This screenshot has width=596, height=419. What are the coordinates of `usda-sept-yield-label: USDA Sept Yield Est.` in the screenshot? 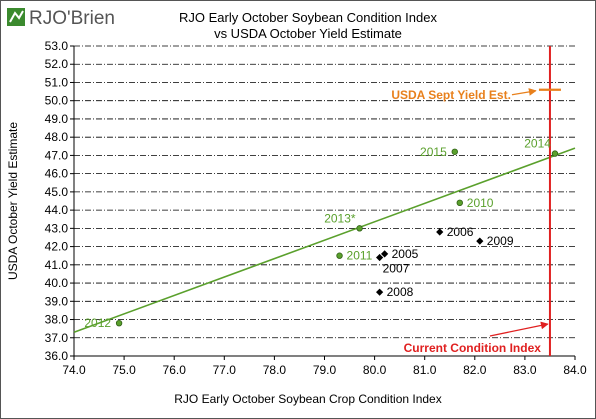 It's located at (451, 95).